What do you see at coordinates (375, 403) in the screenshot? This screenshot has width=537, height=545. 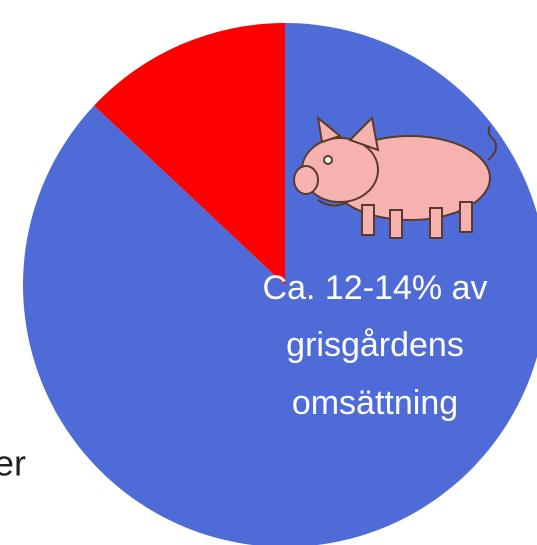 I see `annotation-line: omsättning` at bounding box center [375, 403].